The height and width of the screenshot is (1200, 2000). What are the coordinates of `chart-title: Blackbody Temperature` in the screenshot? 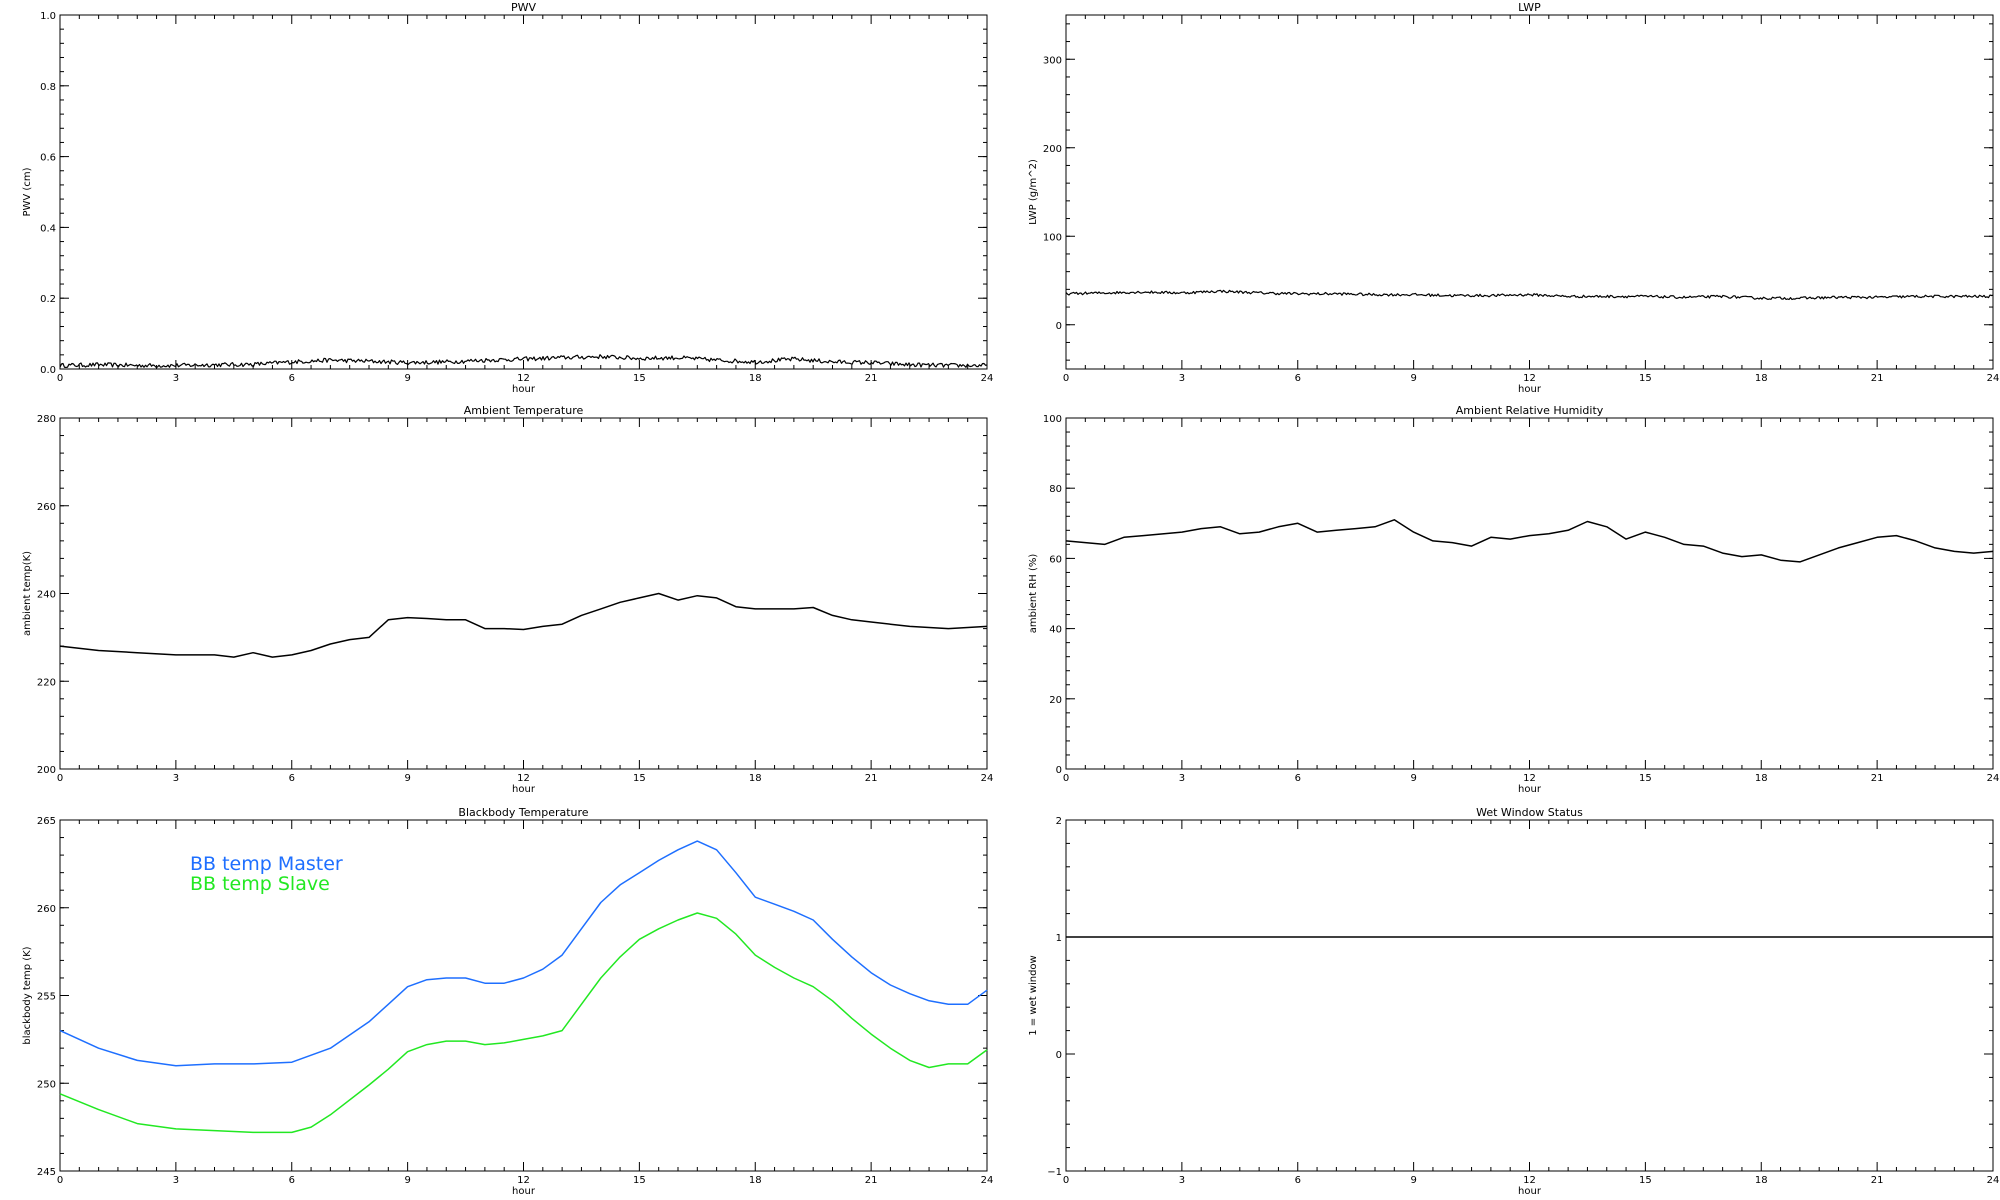 It's located at (523, 812).